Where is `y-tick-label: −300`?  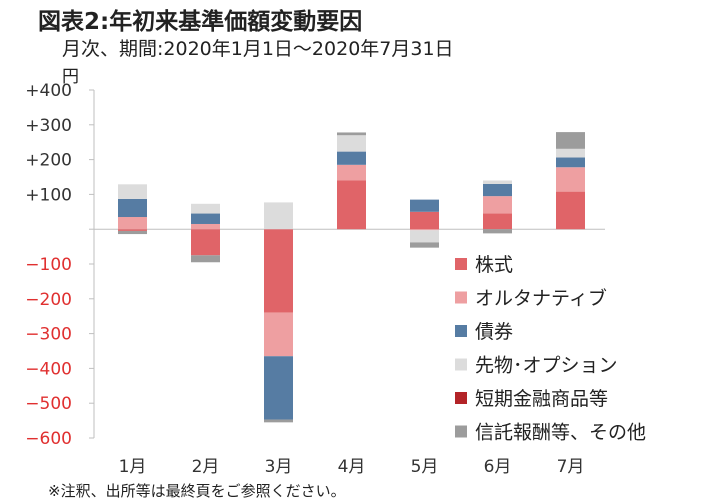 y-tick-label: −300 is located at coordinates (48, 335).